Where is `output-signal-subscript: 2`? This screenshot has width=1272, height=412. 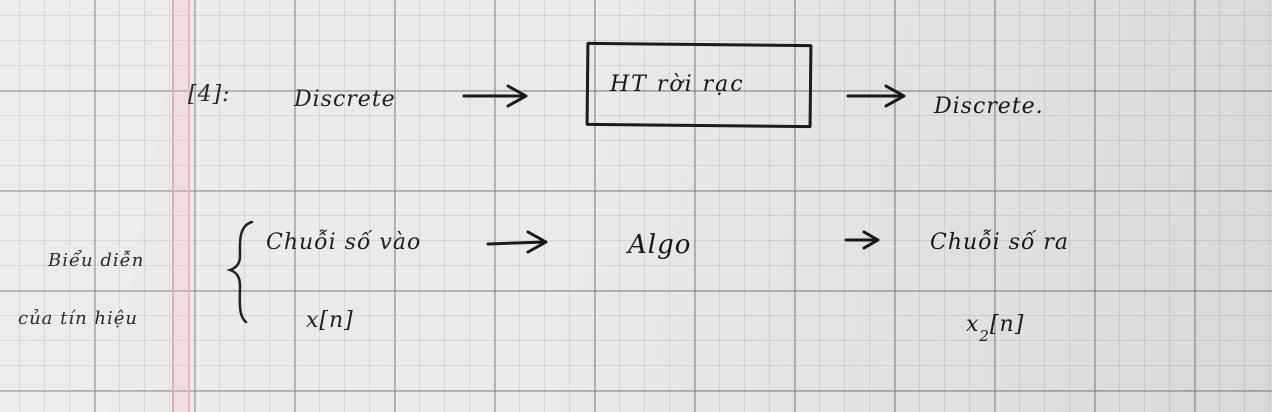
output-signal-subscript: 2 is located at coordinates (984, 336).